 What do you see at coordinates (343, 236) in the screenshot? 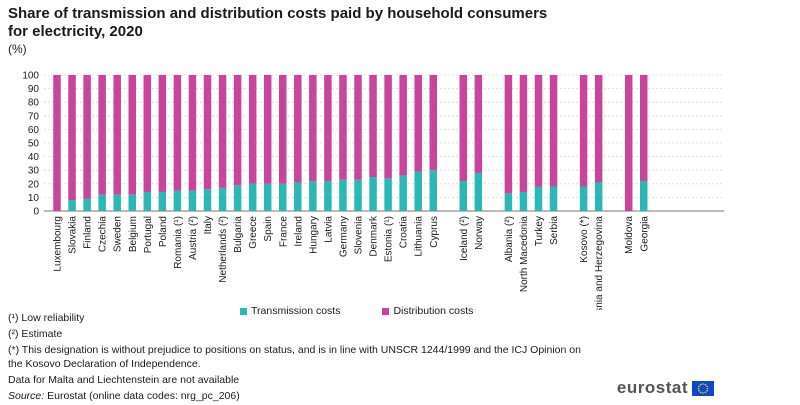
I see `x-tick-label: Germany` at bounding box center [343, 236].